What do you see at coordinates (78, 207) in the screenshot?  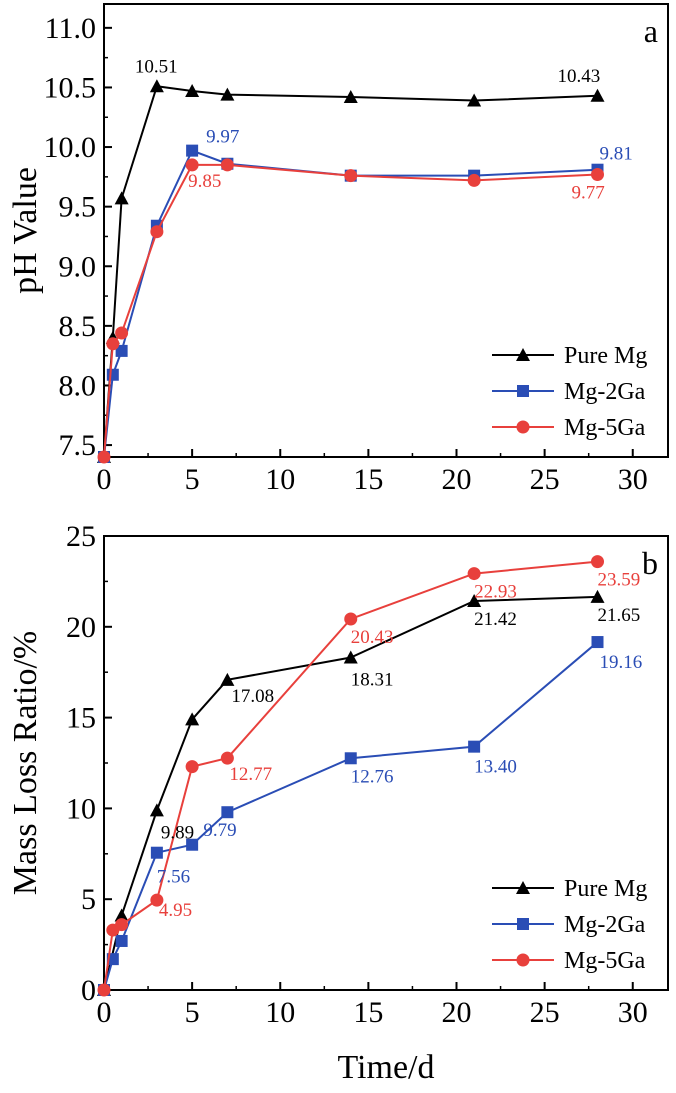 I see `y-tick-label: 9.5` at bounding box center [78, 207].